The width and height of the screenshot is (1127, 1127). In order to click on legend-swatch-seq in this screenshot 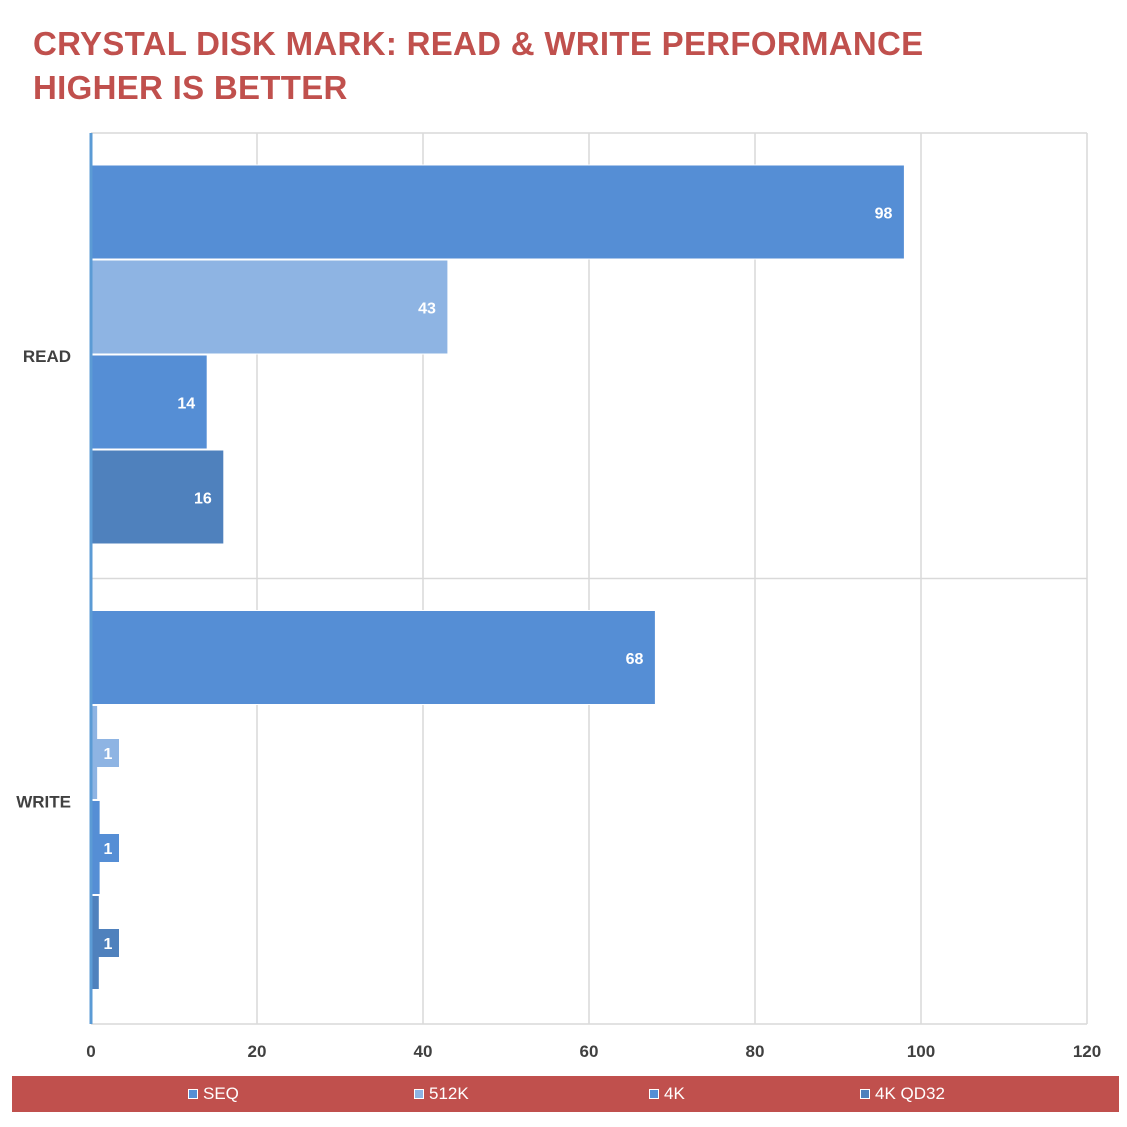, I will do `click(193, 1094)`.